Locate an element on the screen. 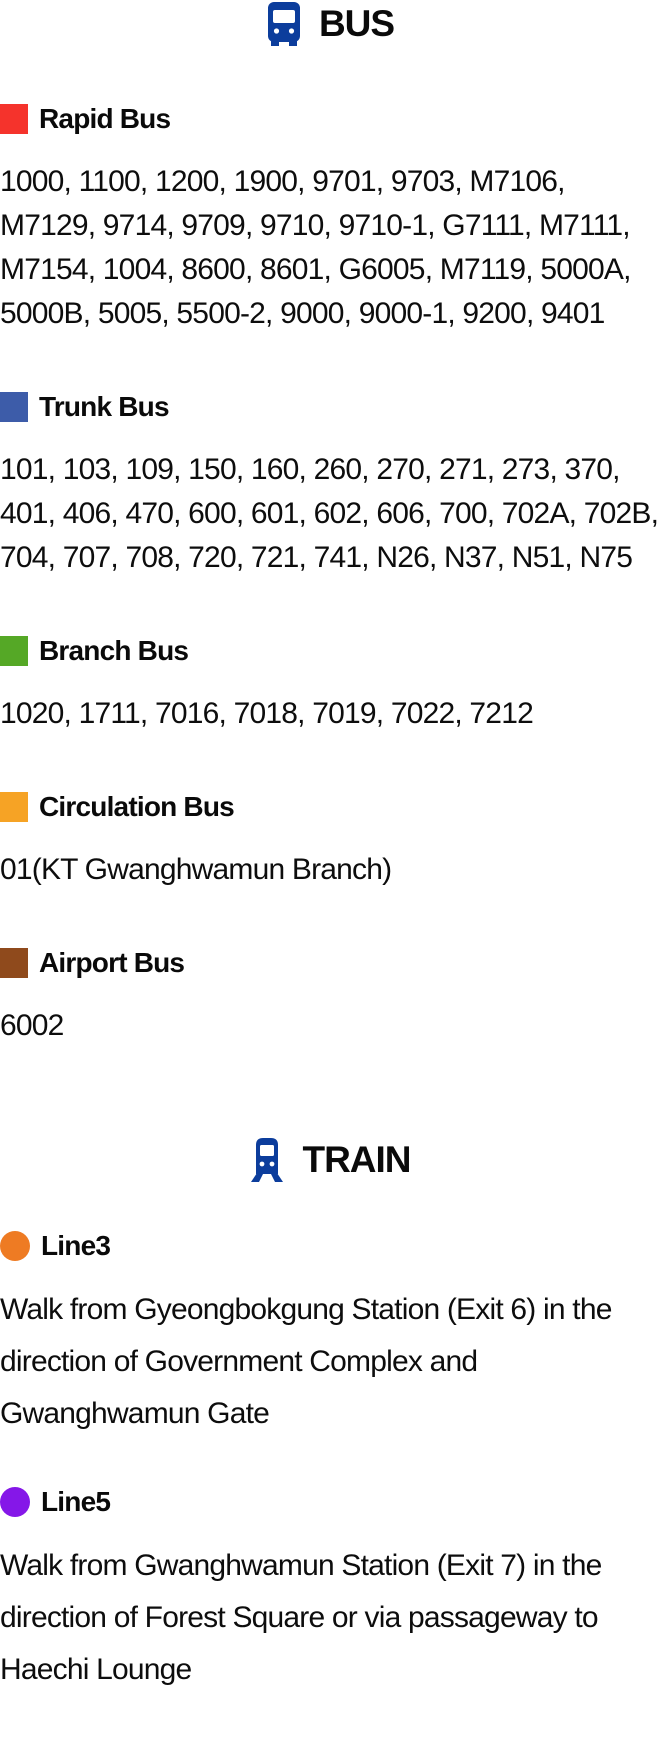 This screenshot has height=1746, width=661. train-icon is located at coordinates (267, 1160).